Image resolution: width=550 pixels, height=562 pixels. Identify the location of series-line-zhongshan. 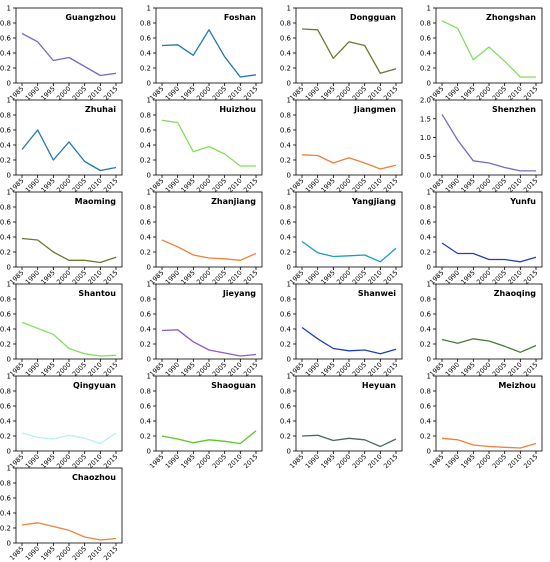
(488, 49).